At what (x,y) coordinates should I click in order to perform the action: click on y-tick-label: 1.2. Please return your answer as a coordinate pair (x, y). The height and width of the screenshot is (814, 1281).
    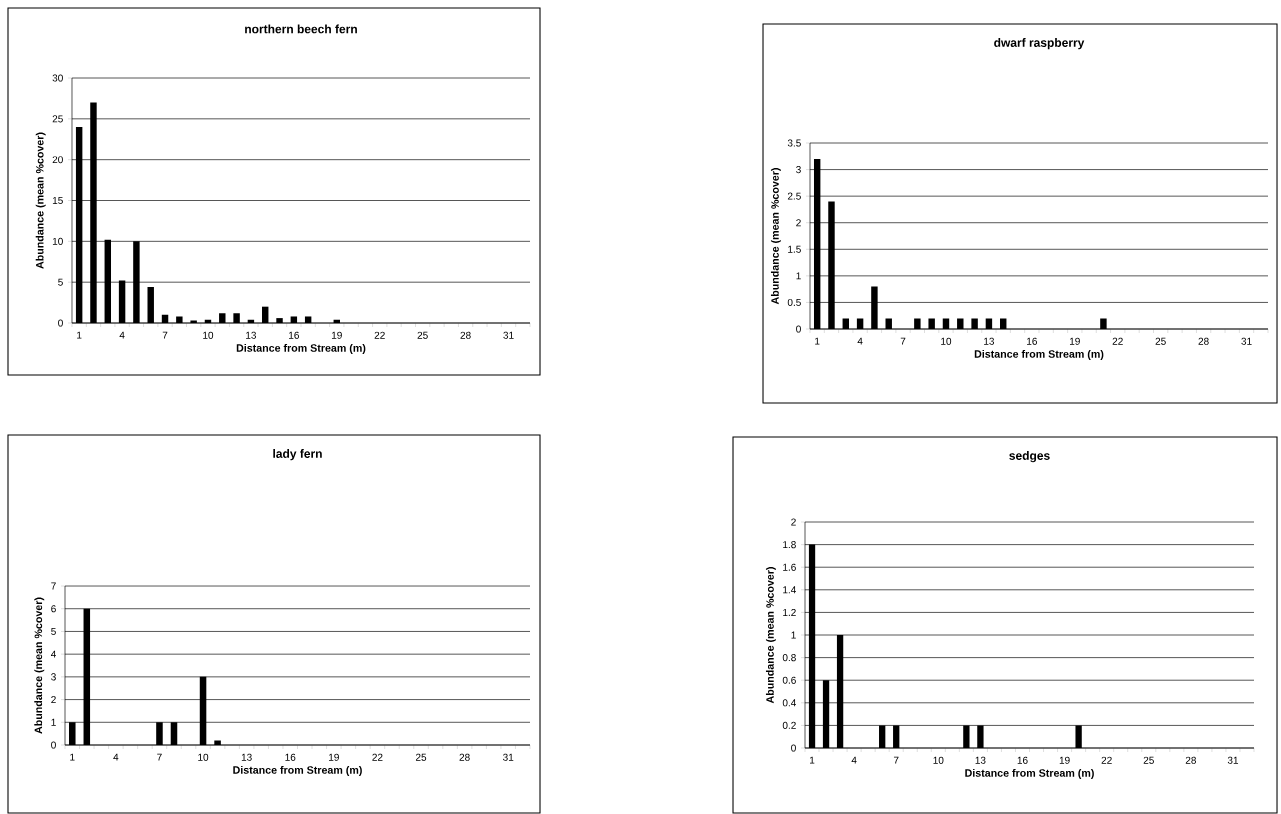
    Looking at the image, I should click on (789, 612).